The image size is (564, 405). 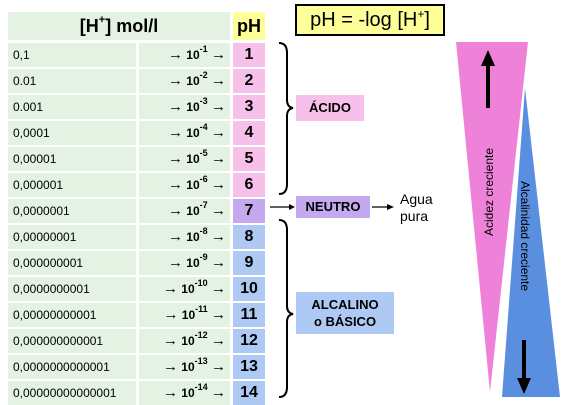 I want to click on concentration-cell: 0,000001, so click(x=72, y=185).